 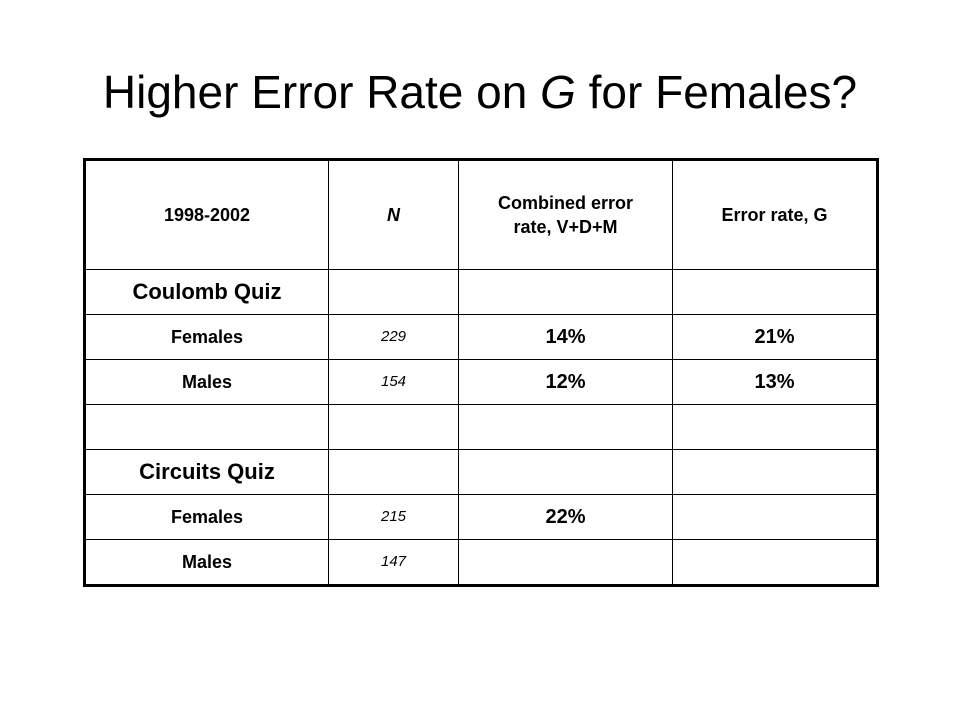 What do you see at coordinates (321, 92) in the screenshot?
I see `title-part-1: Higher Error Rate on` at bounding box center [321, 92].